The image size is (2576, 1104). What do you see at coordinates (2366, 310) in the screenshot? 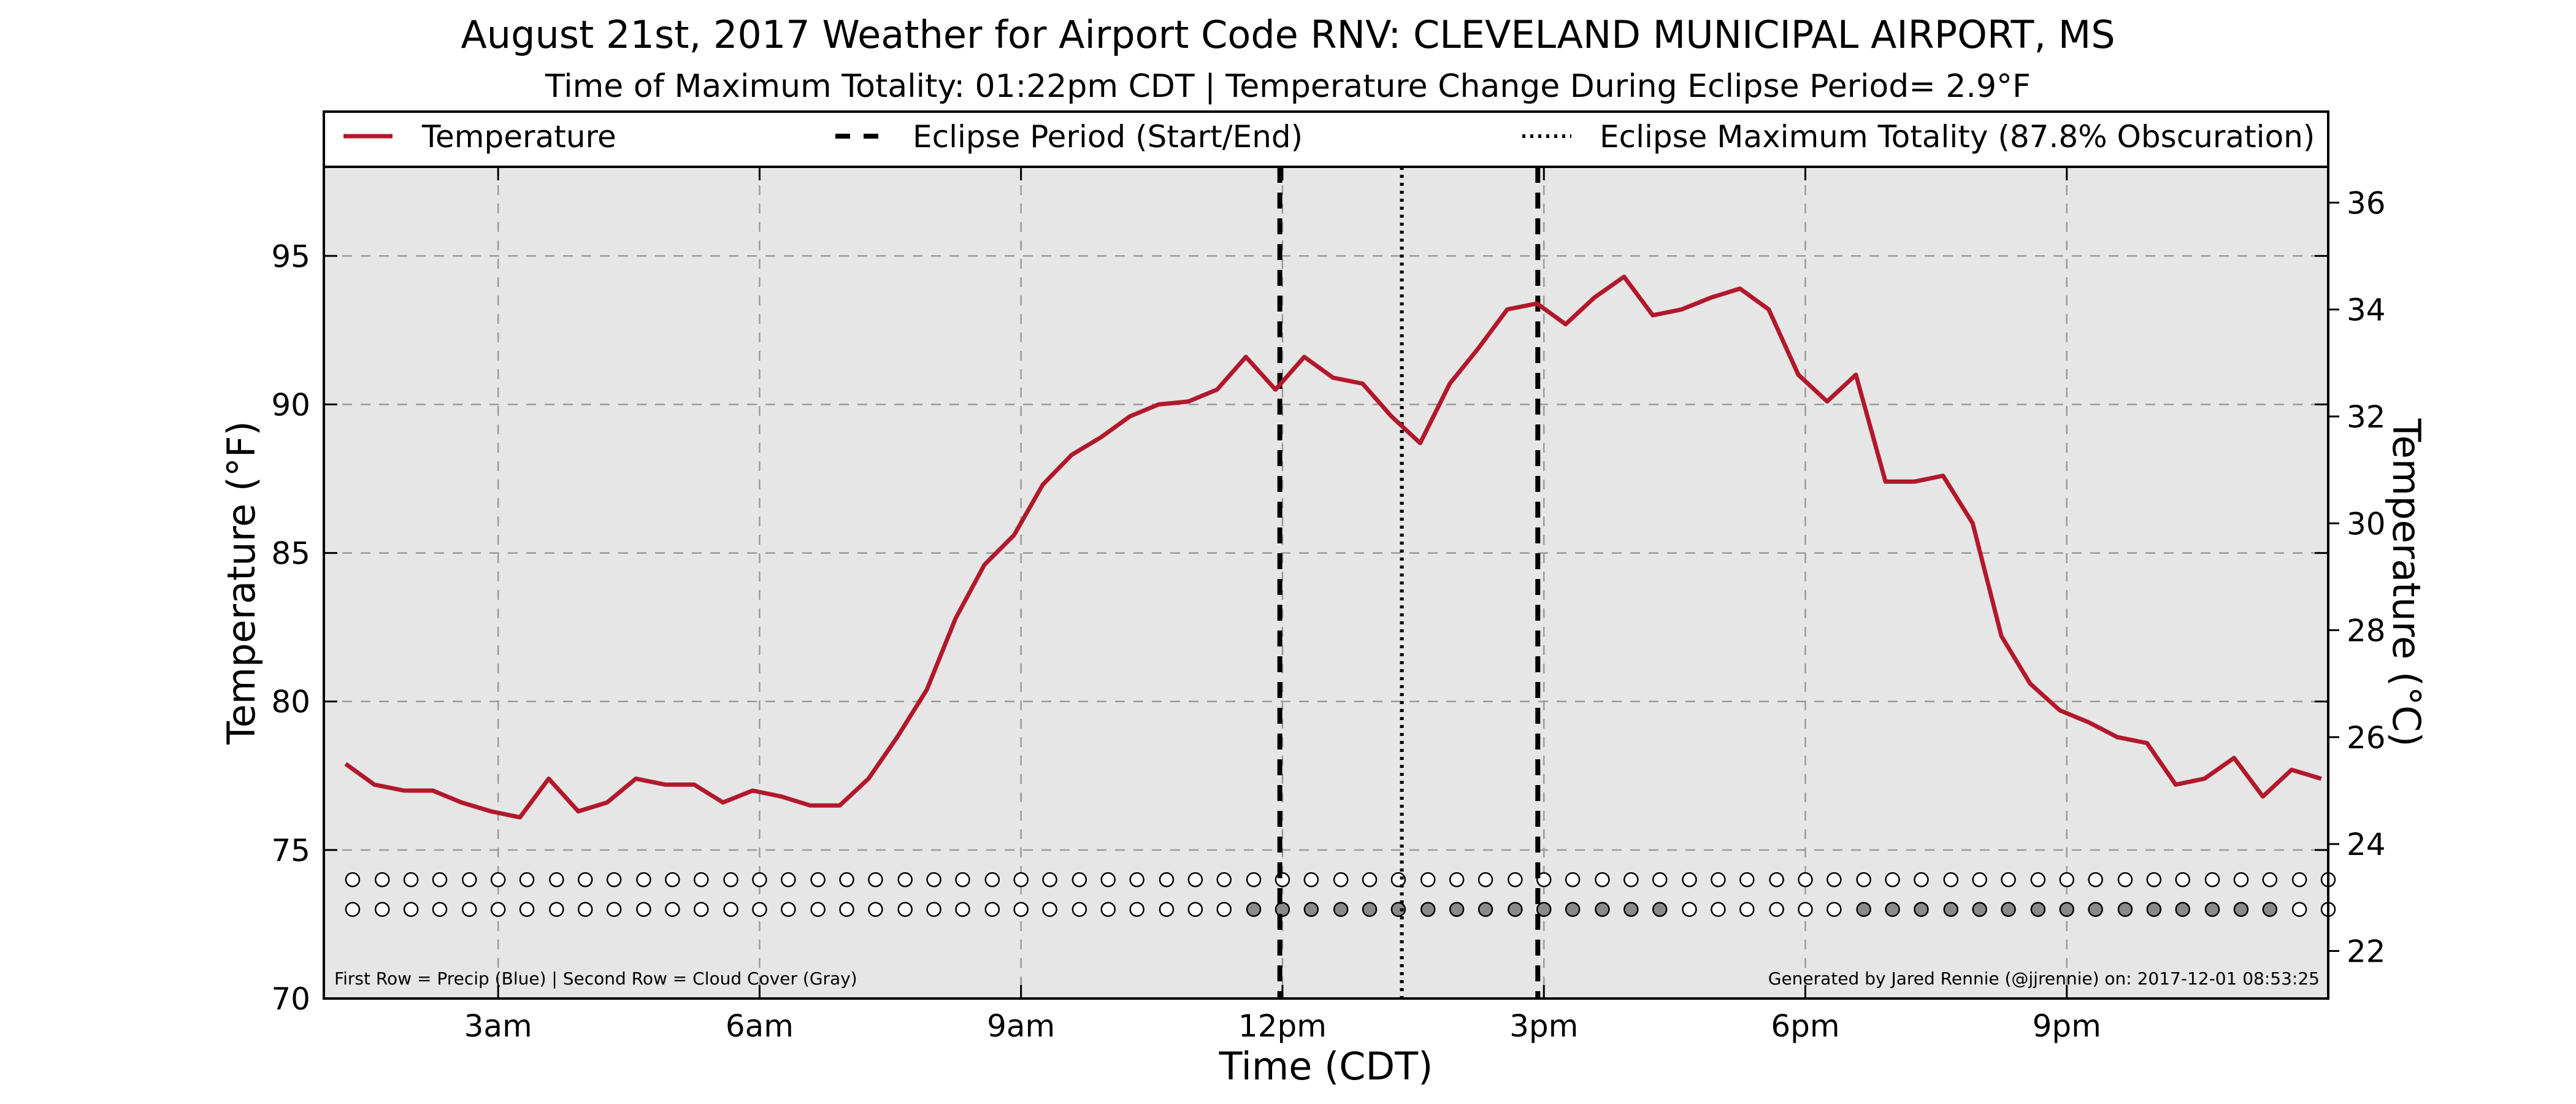
I see `y-right-tick-label-34: 34` at bounding box center [2366, 310].